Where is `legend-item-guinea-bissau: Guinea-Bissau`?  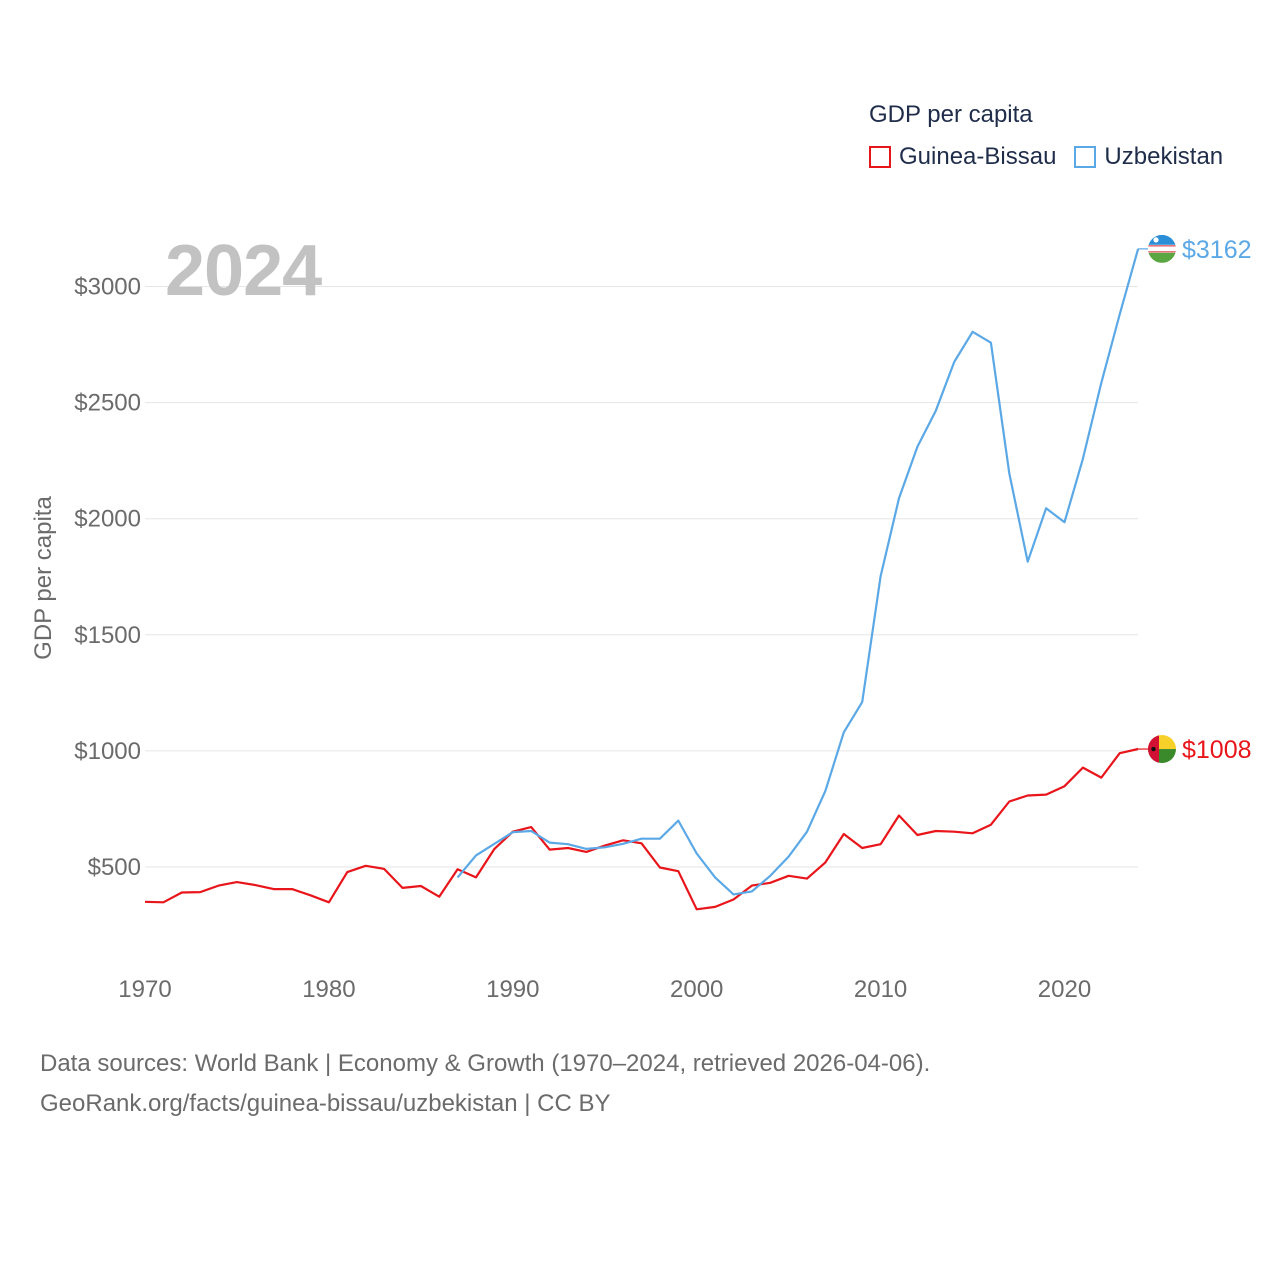 legend-item-guinea-bissau: Guinea-Bissau is located at coordinates (962, 157).